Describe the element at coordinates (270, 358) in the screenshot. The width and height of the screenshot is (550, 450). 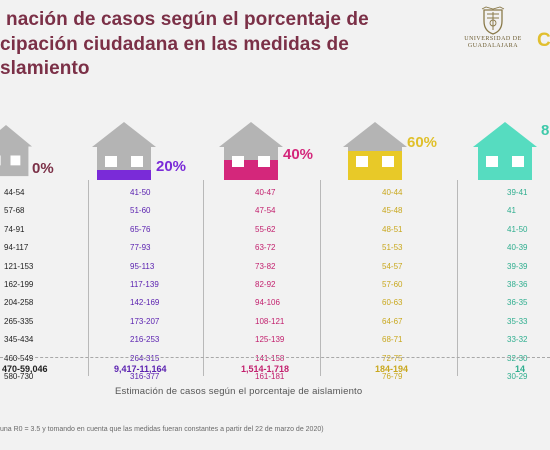
I see `value-cell: 141-158` at that location.